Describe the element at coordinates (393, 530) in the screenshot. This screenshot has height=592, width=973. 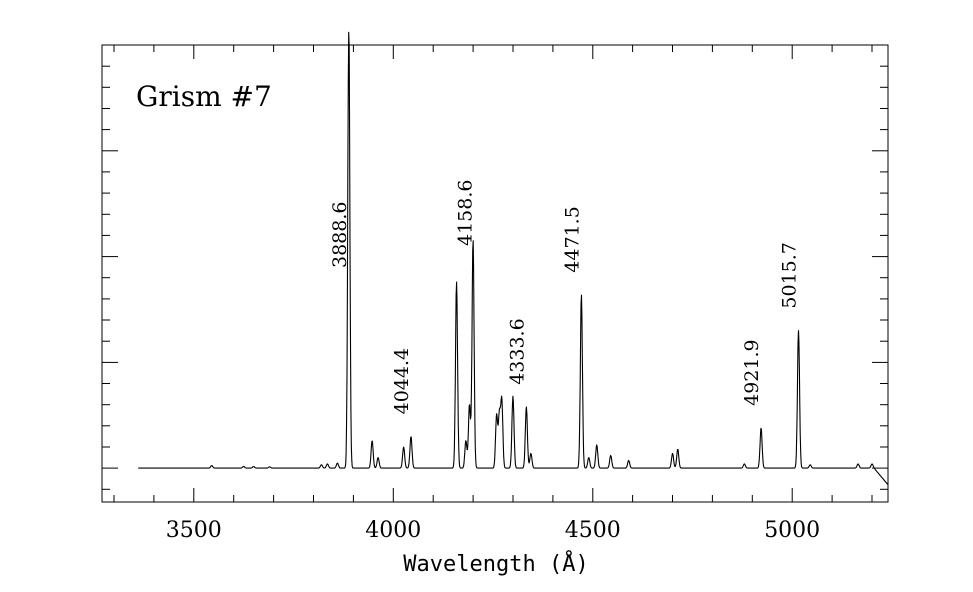
I see `x-tick-label: 4000` at that location.